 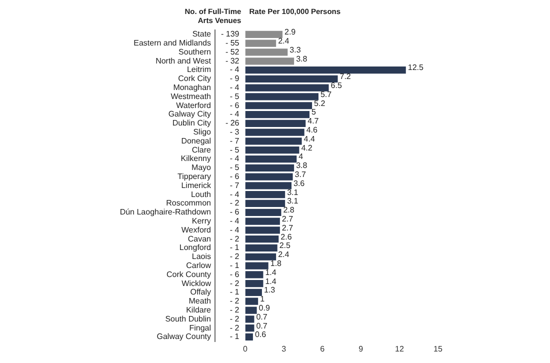 I want to click on y-tick-label: Kildare, so click(x=199, y=309).